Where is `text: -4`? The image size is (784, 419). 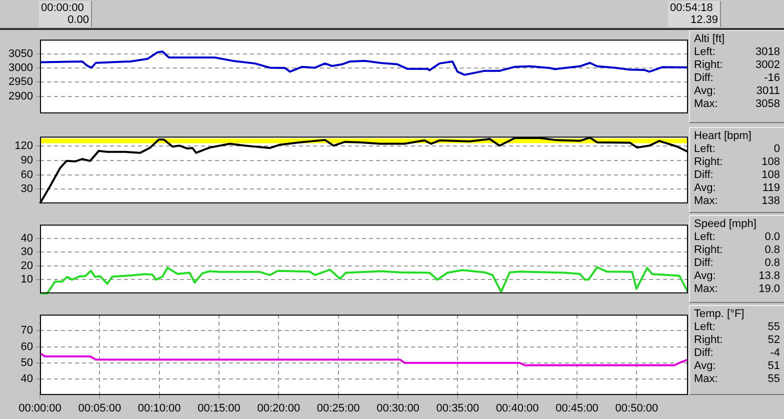 text: -4 is located at coordinates (775, 353).